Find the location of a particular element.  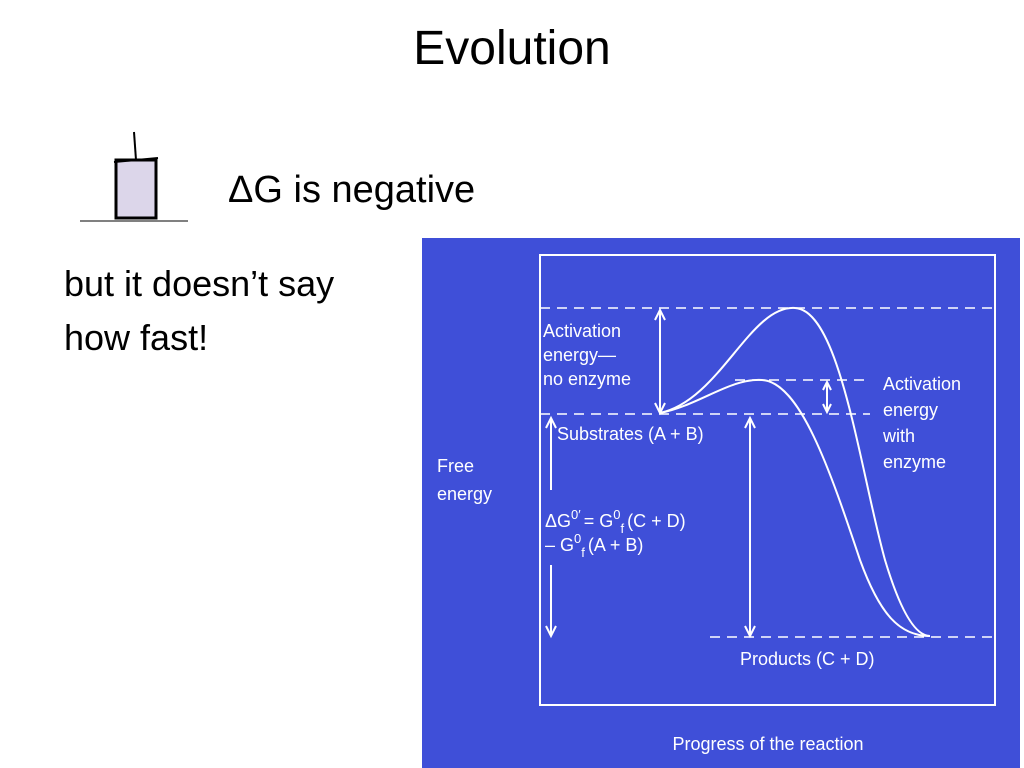

body-line: how fast! is located at coordinates (136, 337).